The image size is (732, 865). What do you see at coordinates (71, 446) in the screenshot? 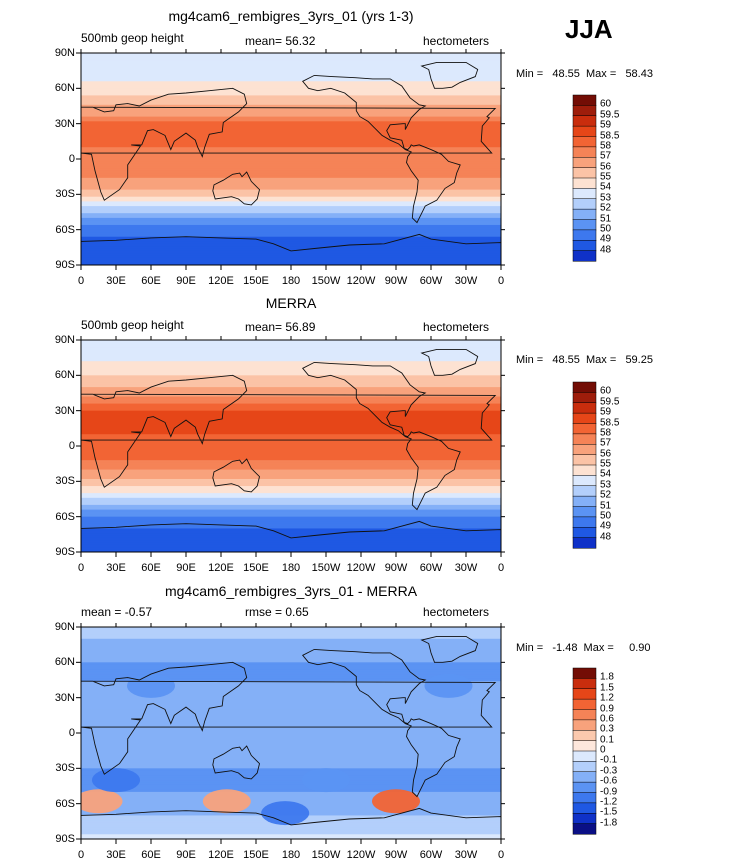
I see `y-tick-label: 0` at bounding box center [71, 446].